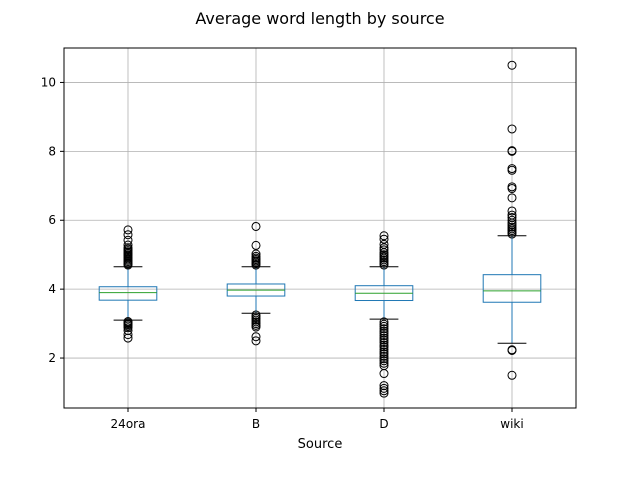 Image resolution: width=640 pixels, height=480 pixels. Describe the element at coordinates (48, 82) in the screenshot. I see `y-tick-label: 10` at that location.